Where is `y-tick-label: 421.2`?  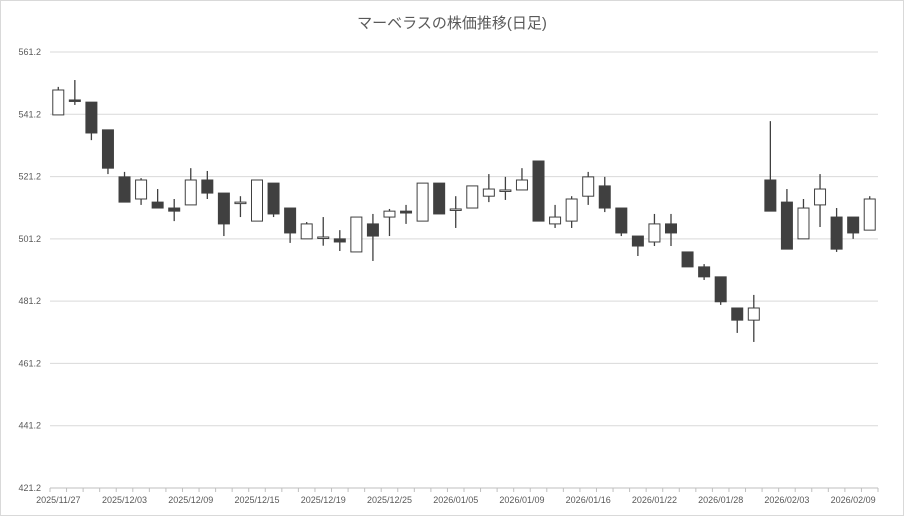 y-tick-label: 421.2 is located at coordinates (29, 488).